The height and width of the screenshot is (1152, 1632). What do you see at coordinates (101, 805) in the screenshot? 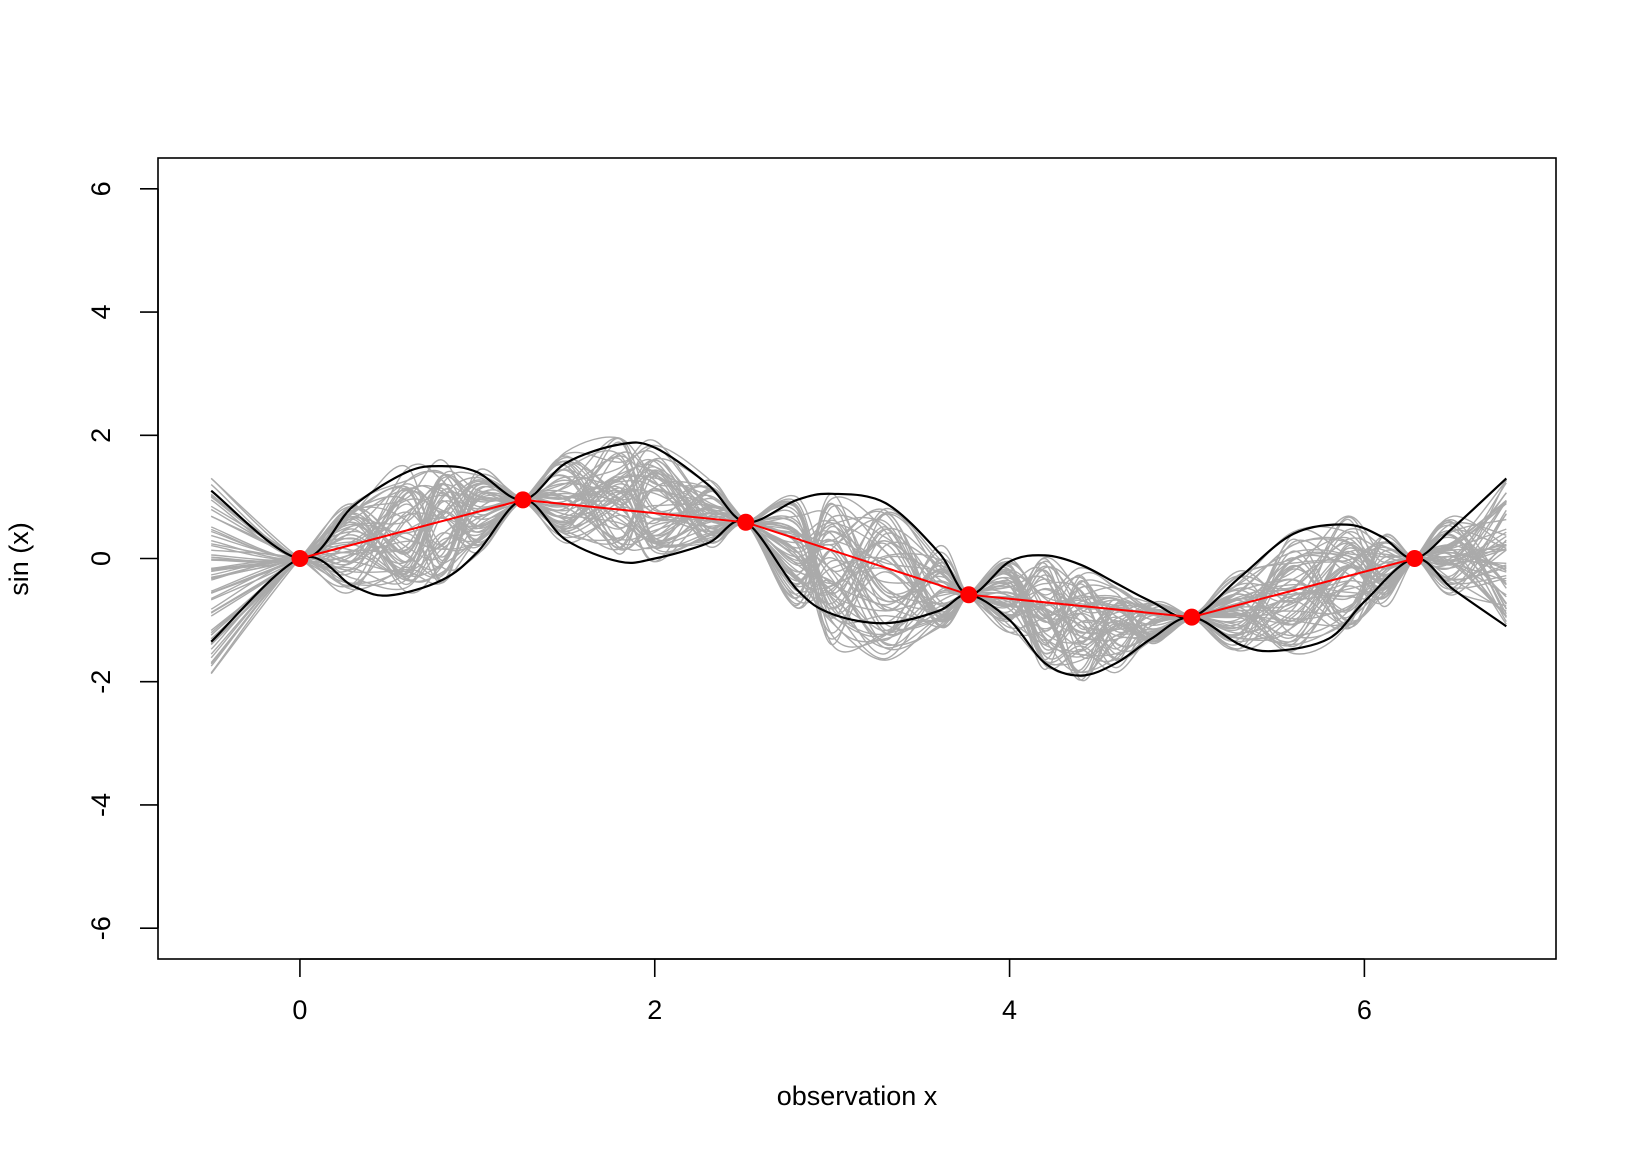
I see `y-tick-label: -4` at bounding box center [101, 805].